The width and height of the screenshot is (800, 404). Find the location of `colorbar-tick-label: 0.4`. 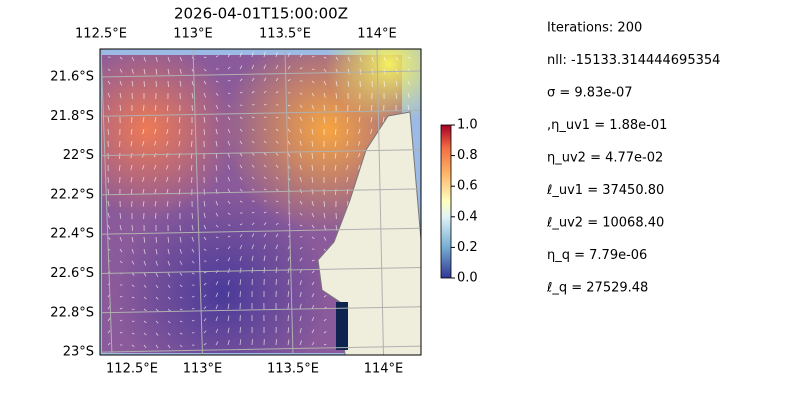

colorbar-tick-label: 0.4 is located at coordinates (467, 216).